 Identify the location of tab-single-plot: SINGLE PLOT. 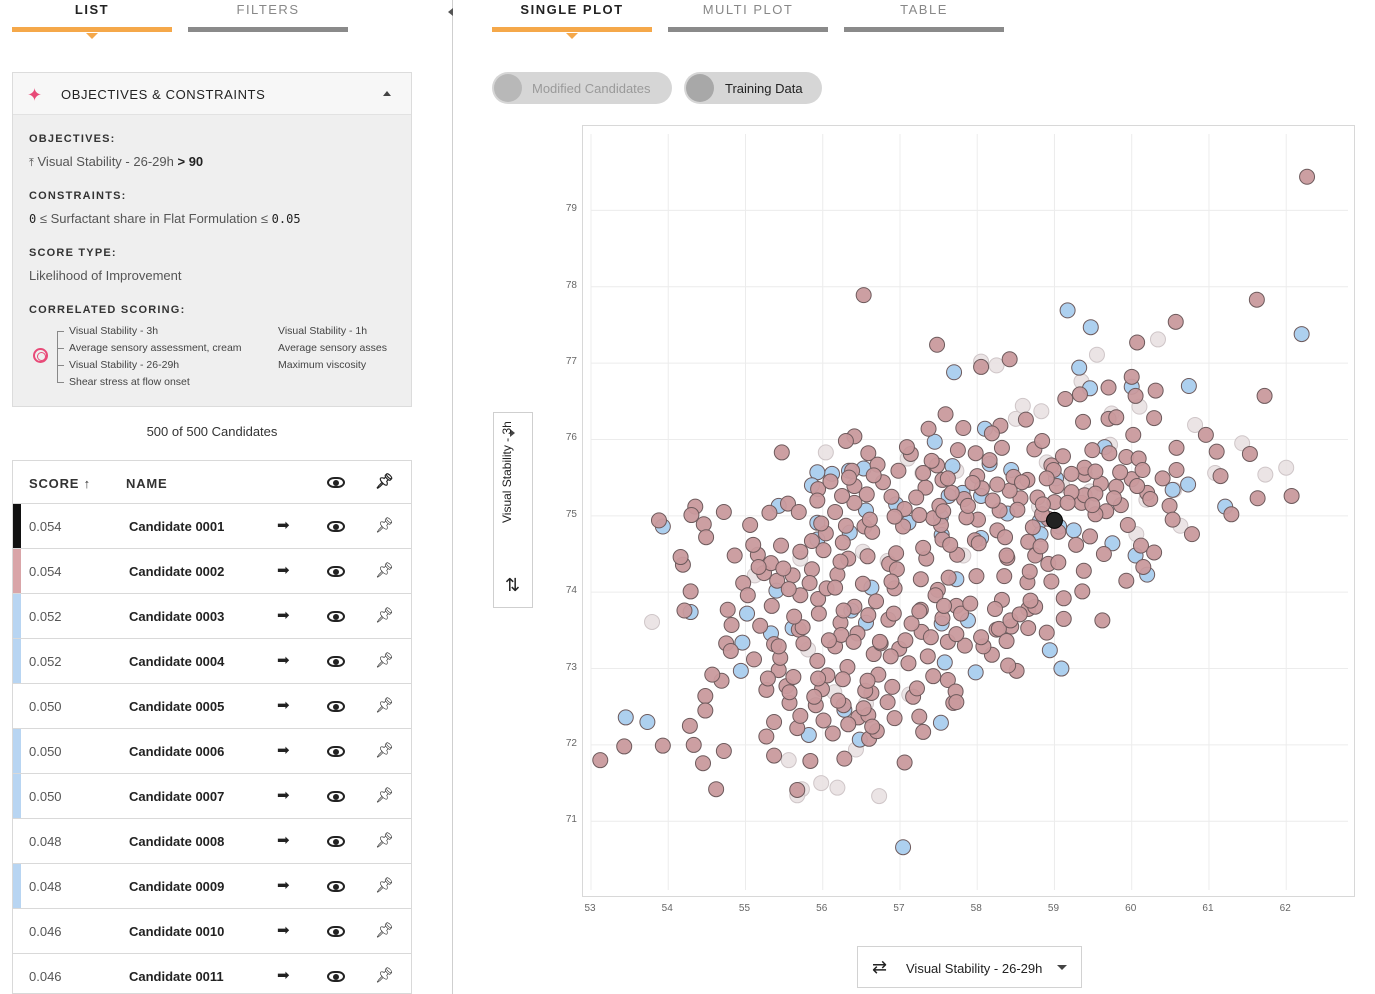
(572, 19).